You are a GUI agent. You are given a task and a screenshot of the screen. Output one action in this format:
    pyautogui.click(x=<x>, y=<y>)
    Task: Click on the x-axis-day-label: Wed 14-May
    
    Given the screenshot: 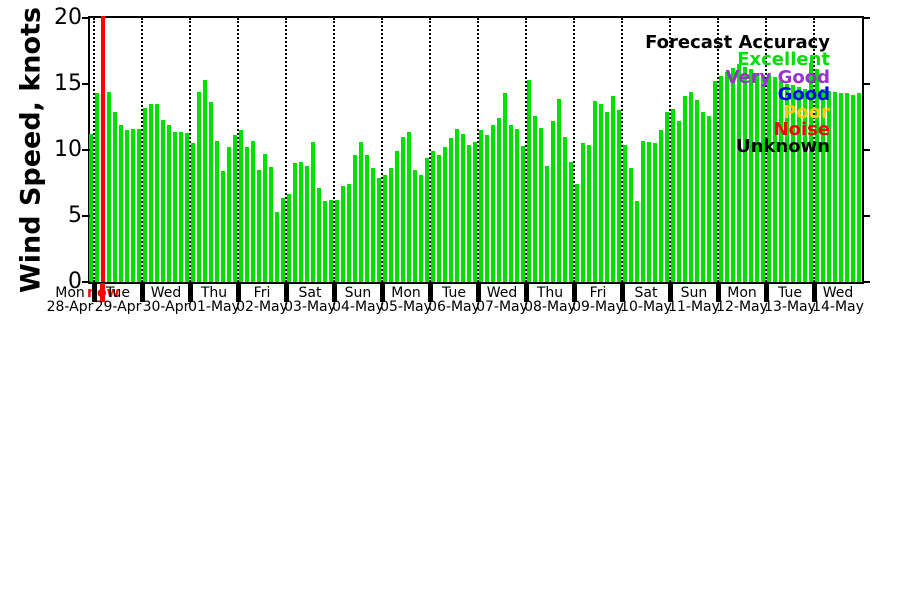 What is the action you would take?
    pyautogui.click(x=838, y=300)
    